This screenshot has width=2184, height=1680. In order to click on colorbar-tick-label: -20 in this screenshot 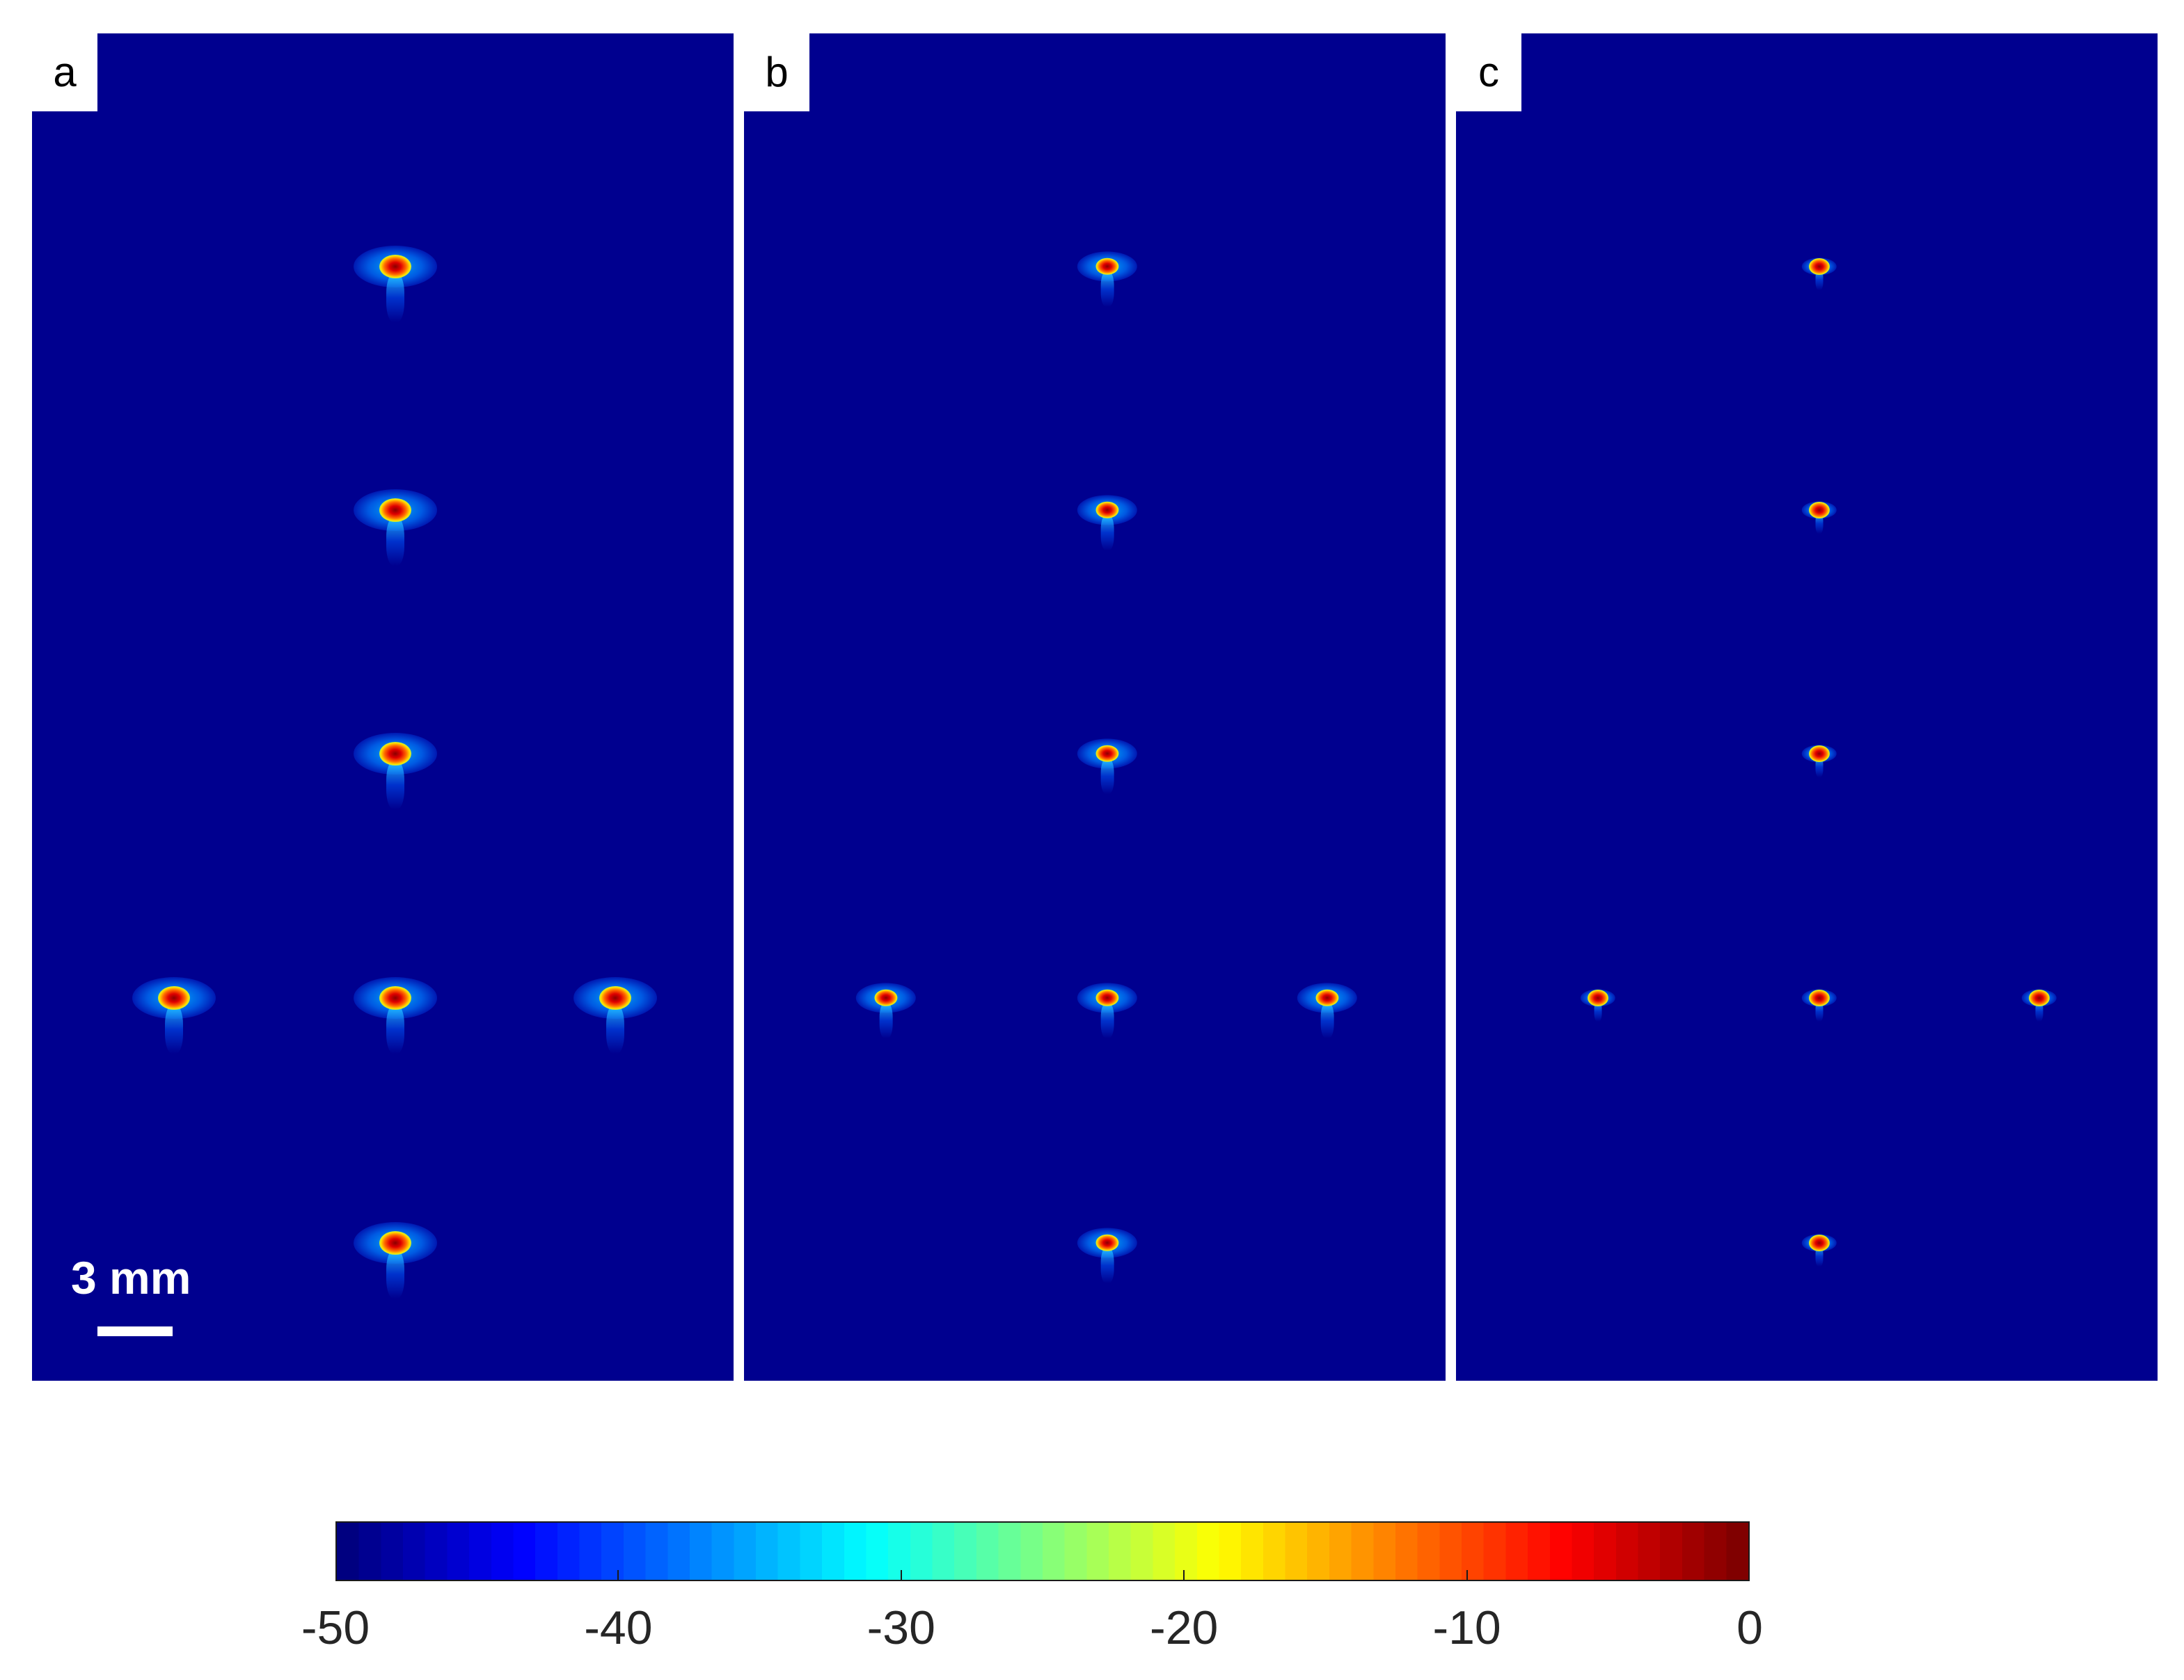, I will do `click(1184, 1627)`.